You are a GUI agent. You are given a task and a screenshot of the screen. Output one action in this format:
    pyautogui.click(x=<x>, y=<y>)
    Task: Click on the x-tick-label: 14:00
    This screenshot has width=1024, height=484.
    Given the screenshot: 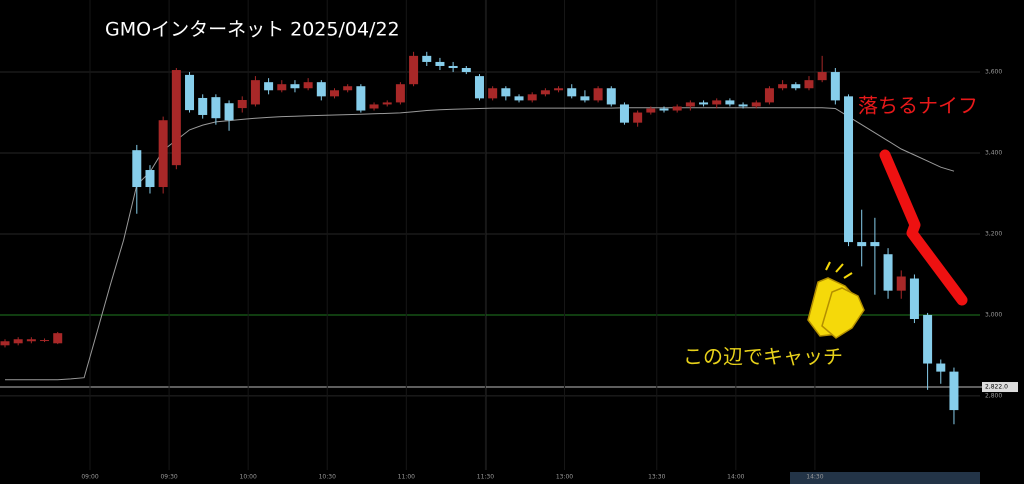 What is the action you would take?
    pyautogui.click(x=735, y=477)
    